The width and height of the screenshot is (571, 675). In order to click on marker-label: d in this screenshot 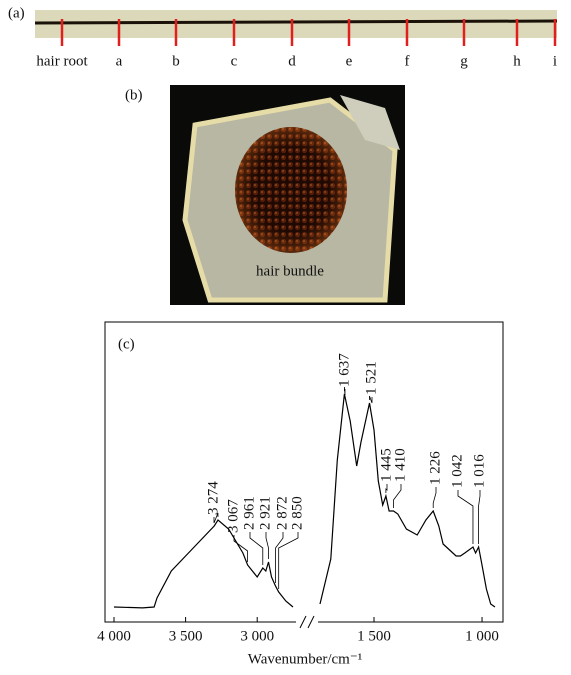, I will do `click(292, 61)`.